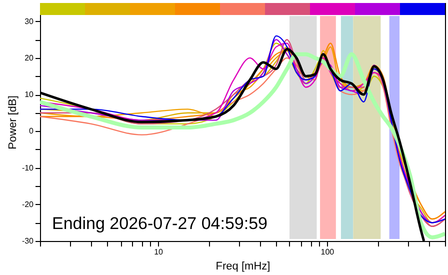 The height and width of the screenshot is (275, 448). Describe the element at coordinates (31, 131) in the screenshot. I see `y-tick-label: 0` at that location.